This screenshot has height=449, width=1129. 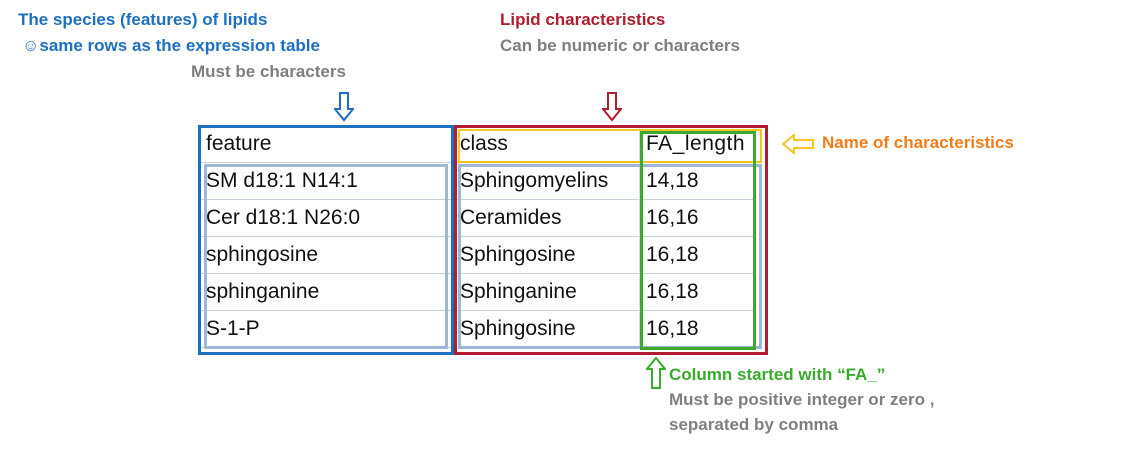 What do you see at coordinates (547, 144) in the screenshot?
I see `header-class: class` at bounding box center [547, 144].